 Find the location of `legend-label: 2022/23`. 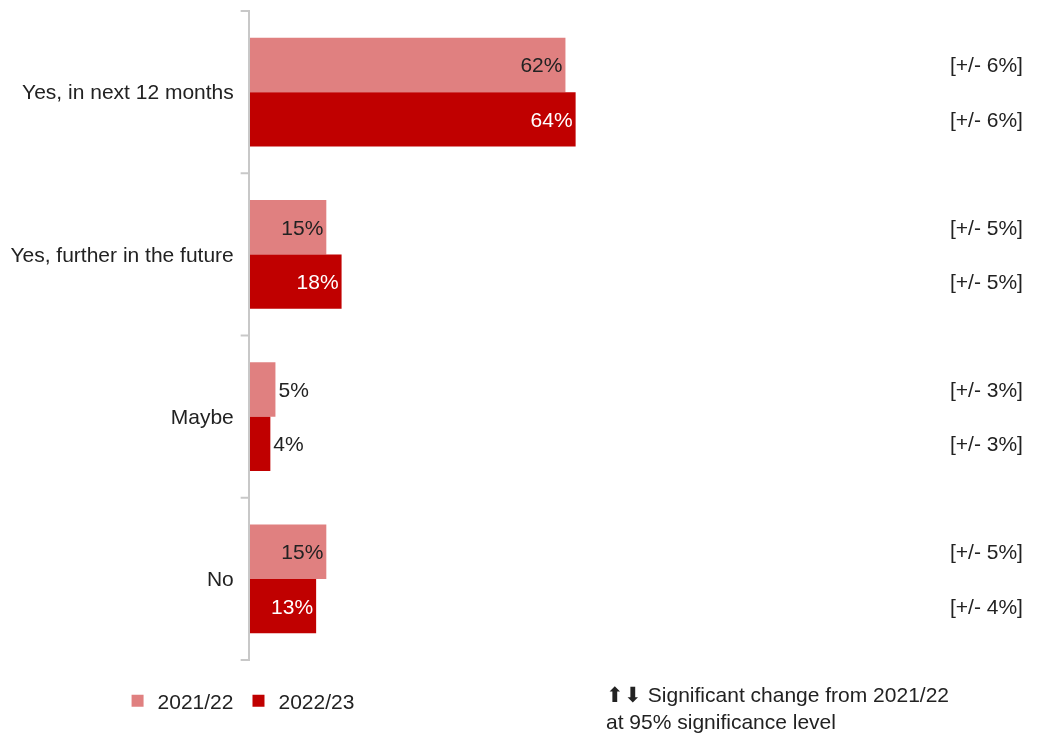

legend-label: 2022/23 is located at coordinates (316, 701).